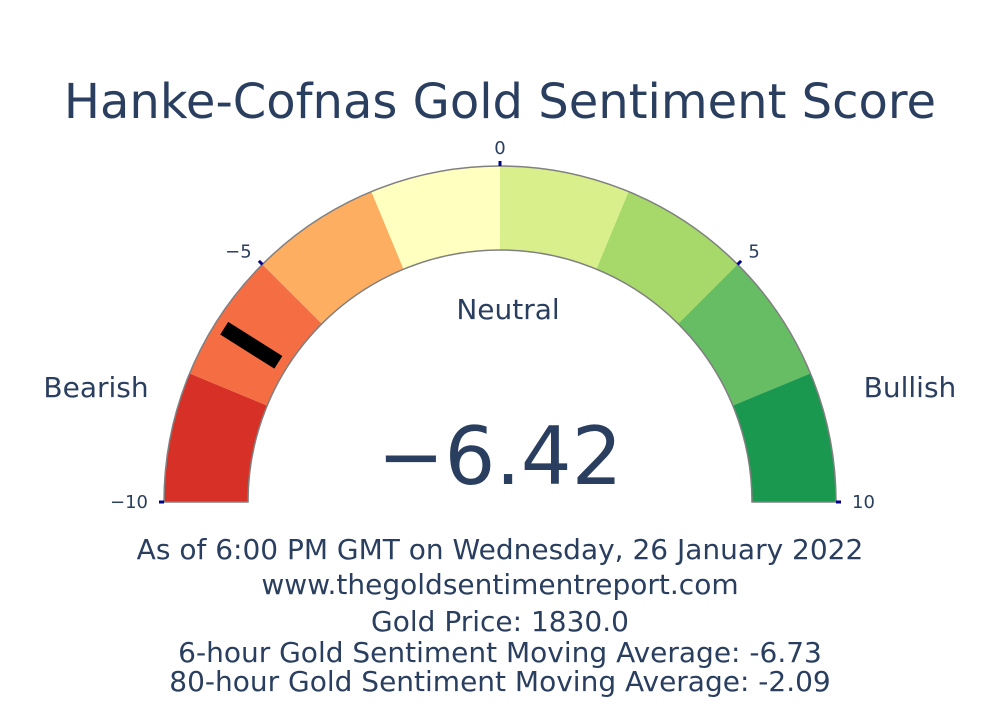  What do you see at coordinates (499, 584) in the screenshot?
I see `footer-website: www.thegoldsentimentreport.com` at bounding box center [499, 584].